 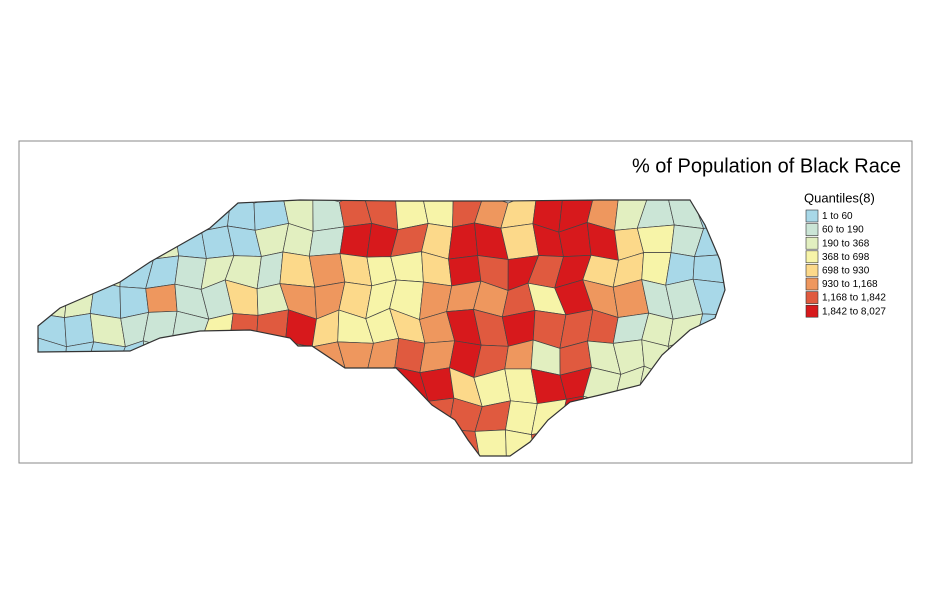 I want to click on legend-label: 698 to 930, so click(x=846, y=271).